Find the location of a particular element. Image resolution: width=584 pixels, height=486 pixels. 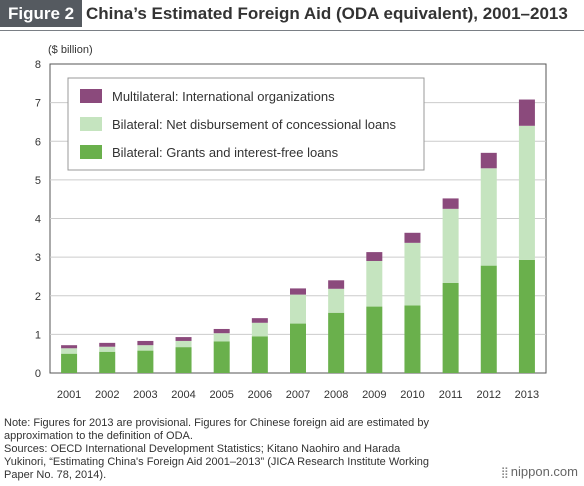

y-tick-label: 3 is located at coordinates (38, 258).